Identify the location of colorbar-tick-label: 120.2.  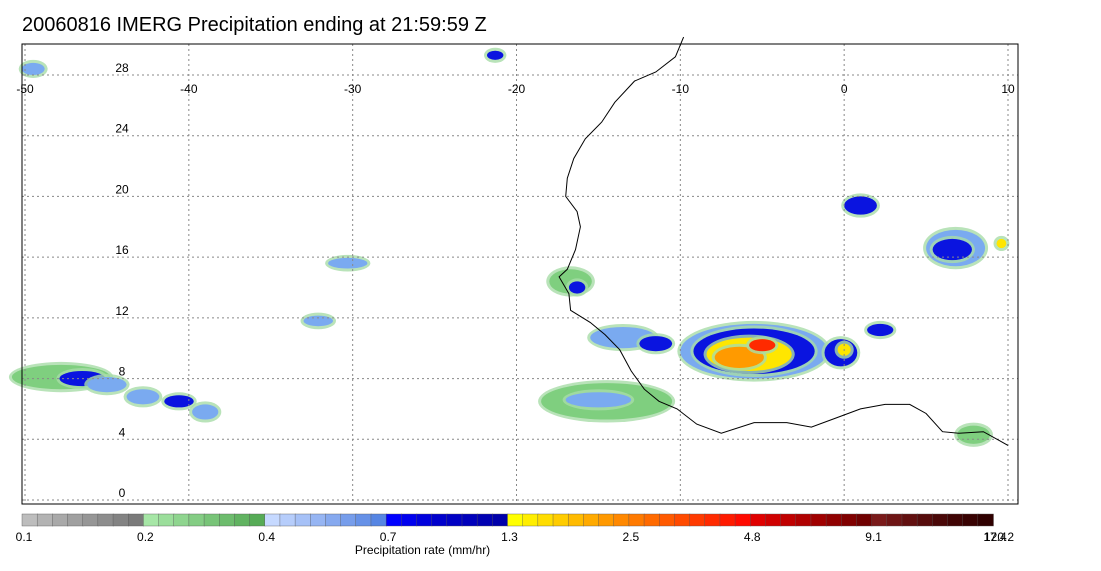
(999, 537).